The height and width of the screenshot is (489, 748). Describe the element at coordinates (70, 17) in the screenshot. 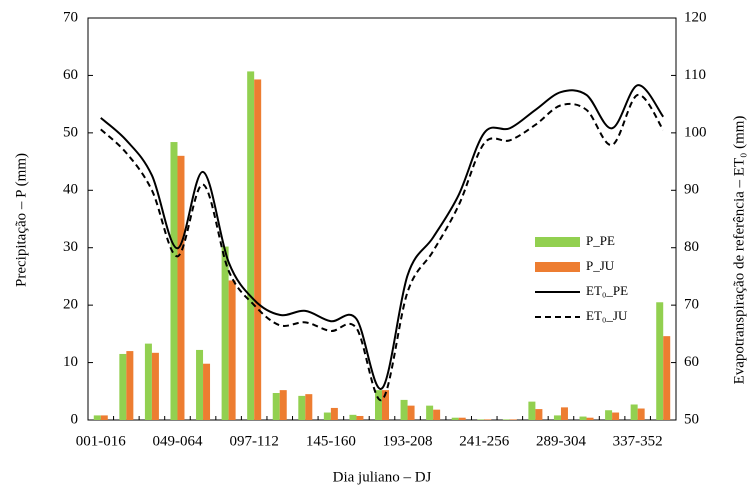

I see `y-tick-label: 70` at that location.